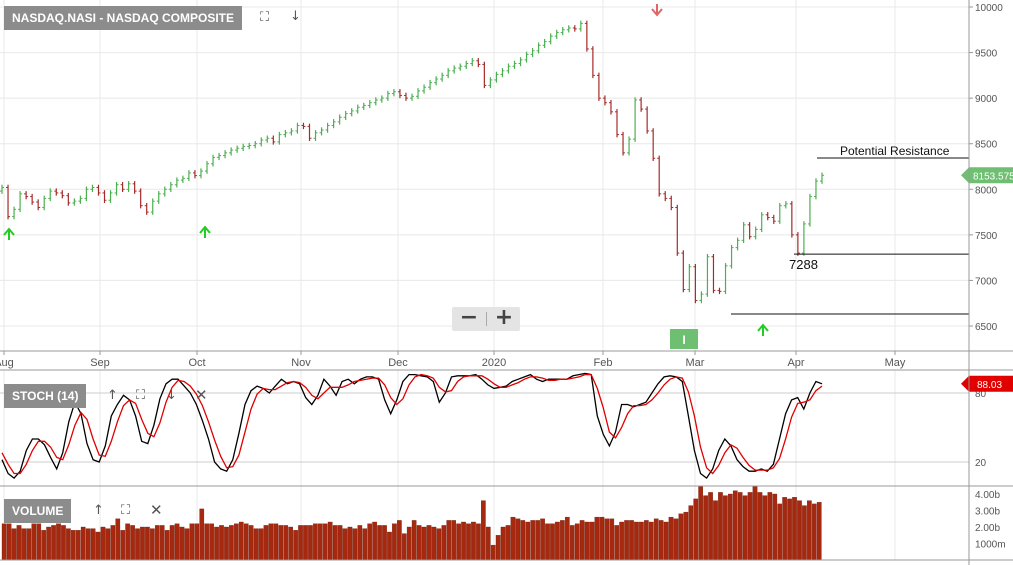 The width and height of the screenshot is (1013, 565). Describe the element at coordinates (986, 236) in the screenshot. I see `price-tick-label: 7500` at that location.